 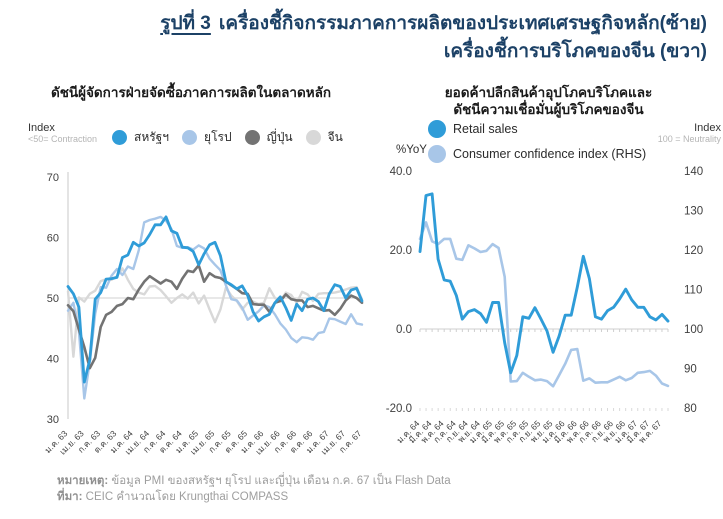 I want to click on source-note: ที่มา: CEIC คำนวณโดย Krungthai COMPASS, so click(x=254, y=497).